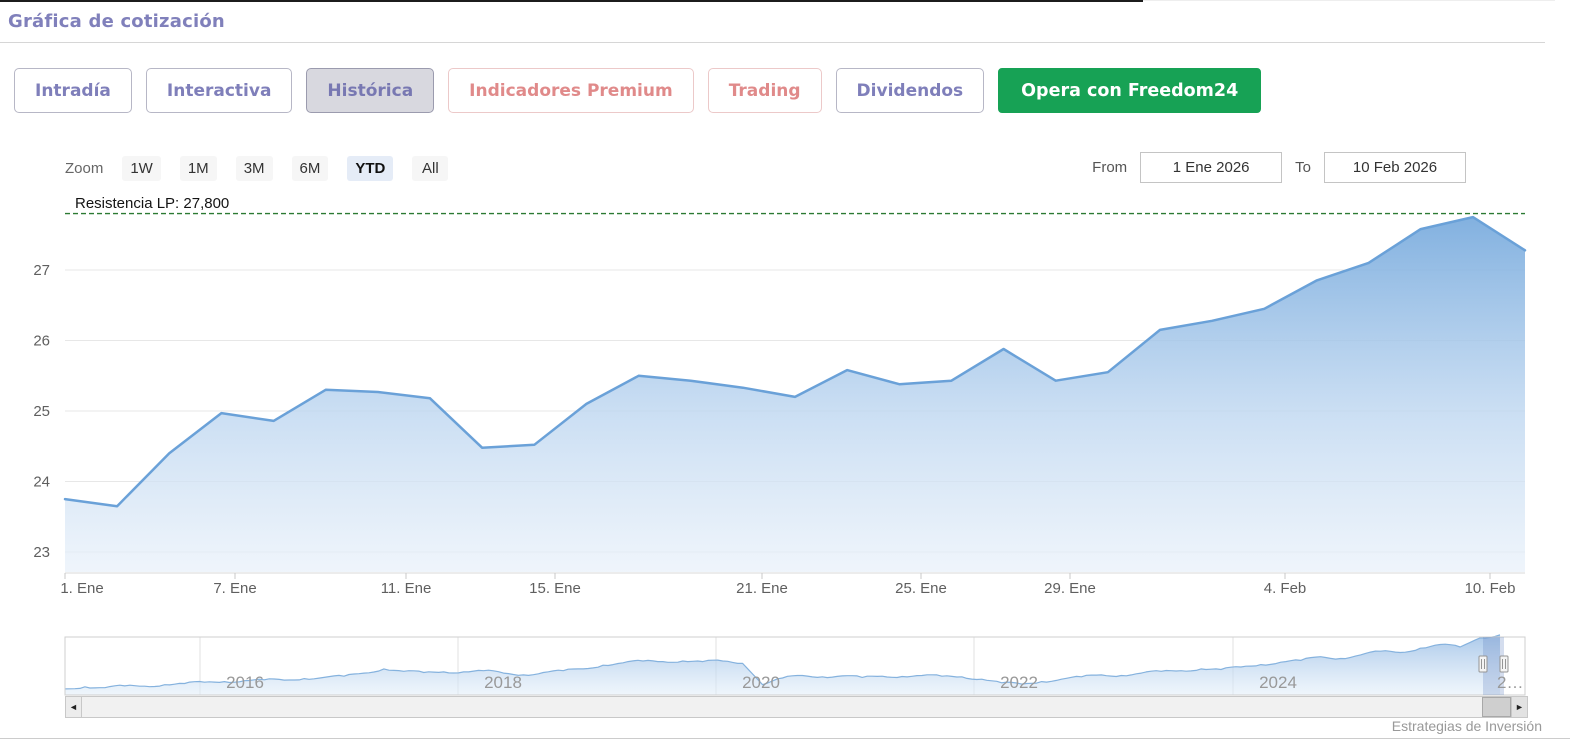  What do you see at coordinates (1395, 167) in the screenshot?
I see `to-date-input` at bounding box center [1395, 167].